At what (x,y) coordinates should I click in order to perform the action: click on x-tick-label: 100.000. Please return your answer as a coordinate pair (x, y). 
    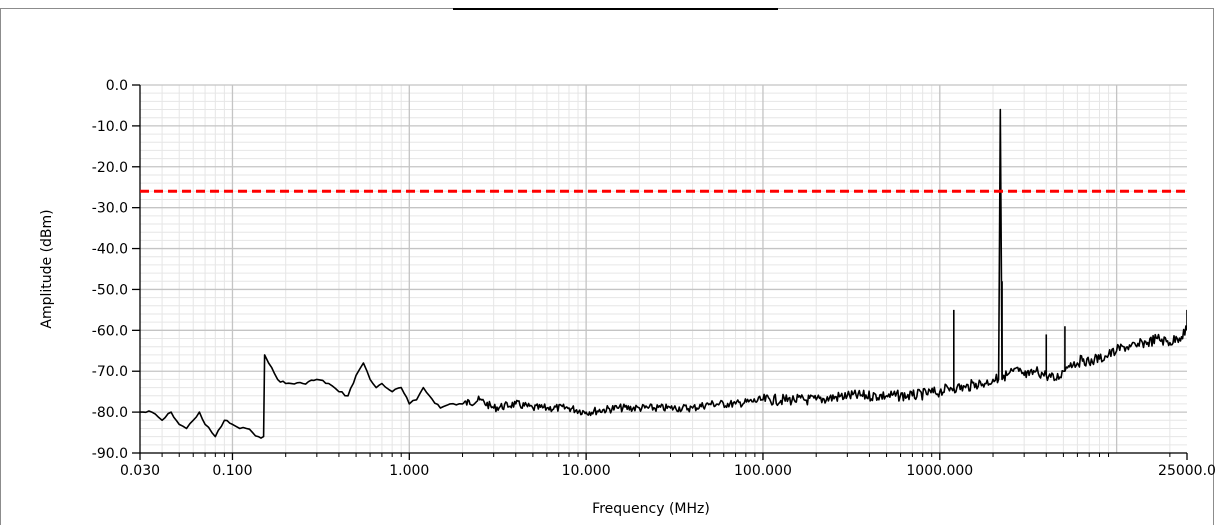
    Looking at the image, I should click on (763, 471).